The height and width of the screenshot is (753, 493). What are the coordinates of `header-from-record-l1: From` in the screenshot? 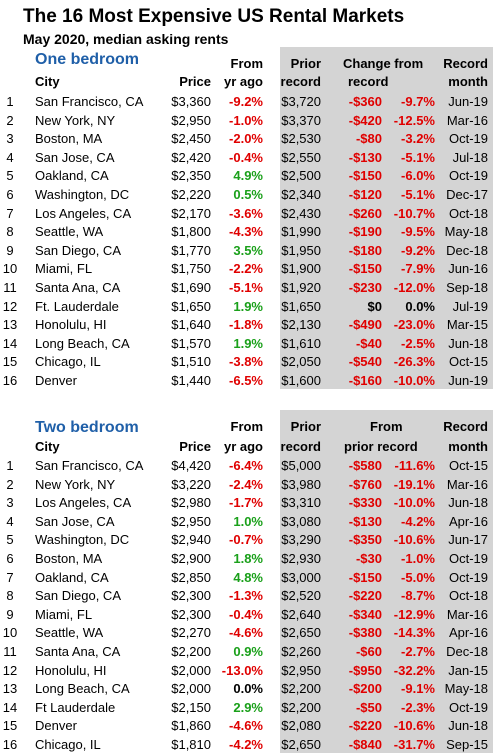 It's located at (386, 426).